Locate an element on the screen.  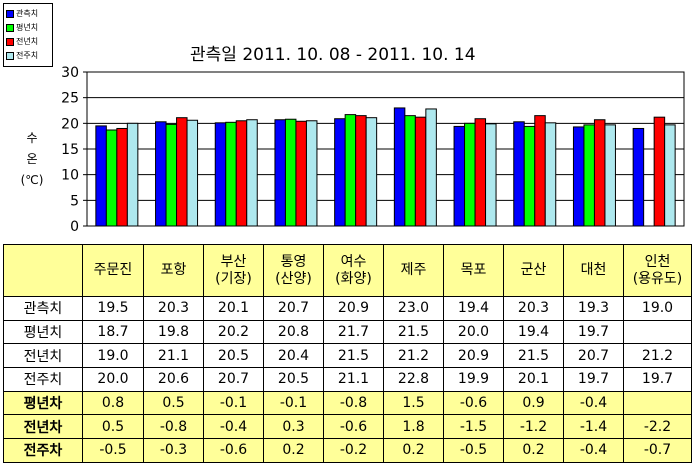
table-row: 평년차 0.8 0.5 -0.1 -0.1 -0.8 1.5 -0.6 0.9 -0.4 is located at coordinates (347, 403).